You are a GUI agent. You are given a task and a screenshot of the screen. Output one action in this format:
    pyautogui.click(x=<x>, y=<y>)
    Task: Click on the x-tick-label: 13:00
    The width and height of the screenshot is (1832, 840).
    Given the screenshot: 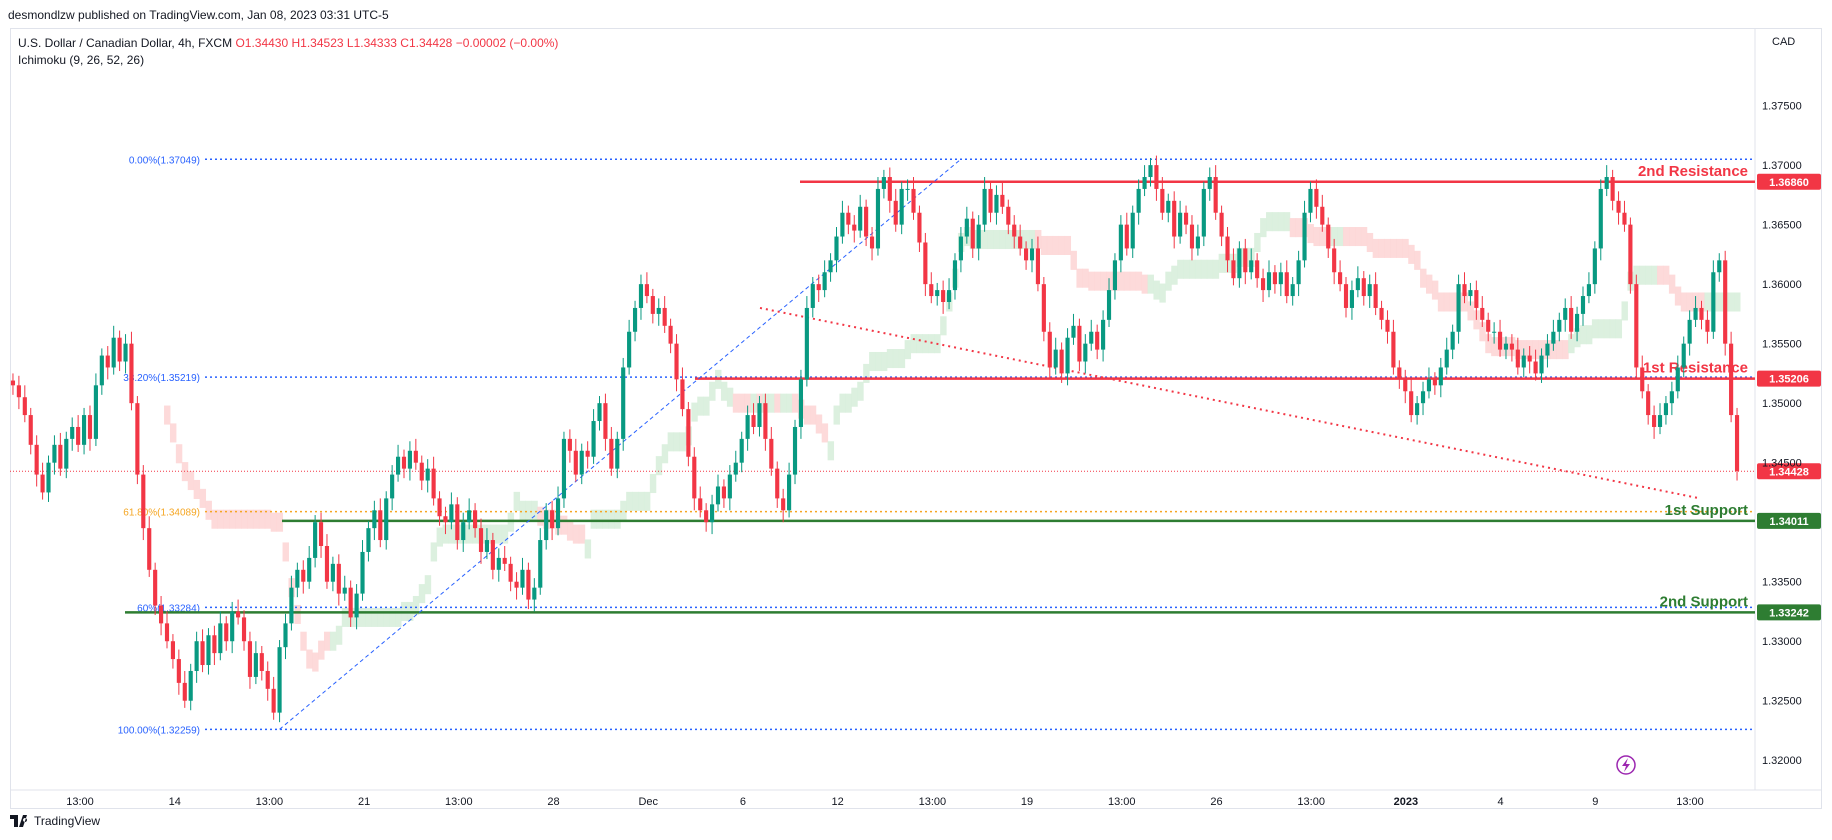 What is the action you would take?
    pyautogui.click(x=1311, y=802)
    